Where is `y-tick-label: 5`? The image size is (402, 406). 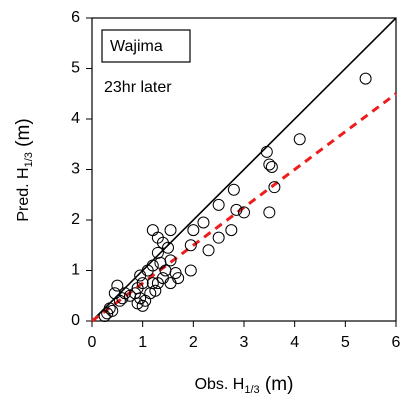 y-tick-label: 5 is located at coordinates (75, 68).